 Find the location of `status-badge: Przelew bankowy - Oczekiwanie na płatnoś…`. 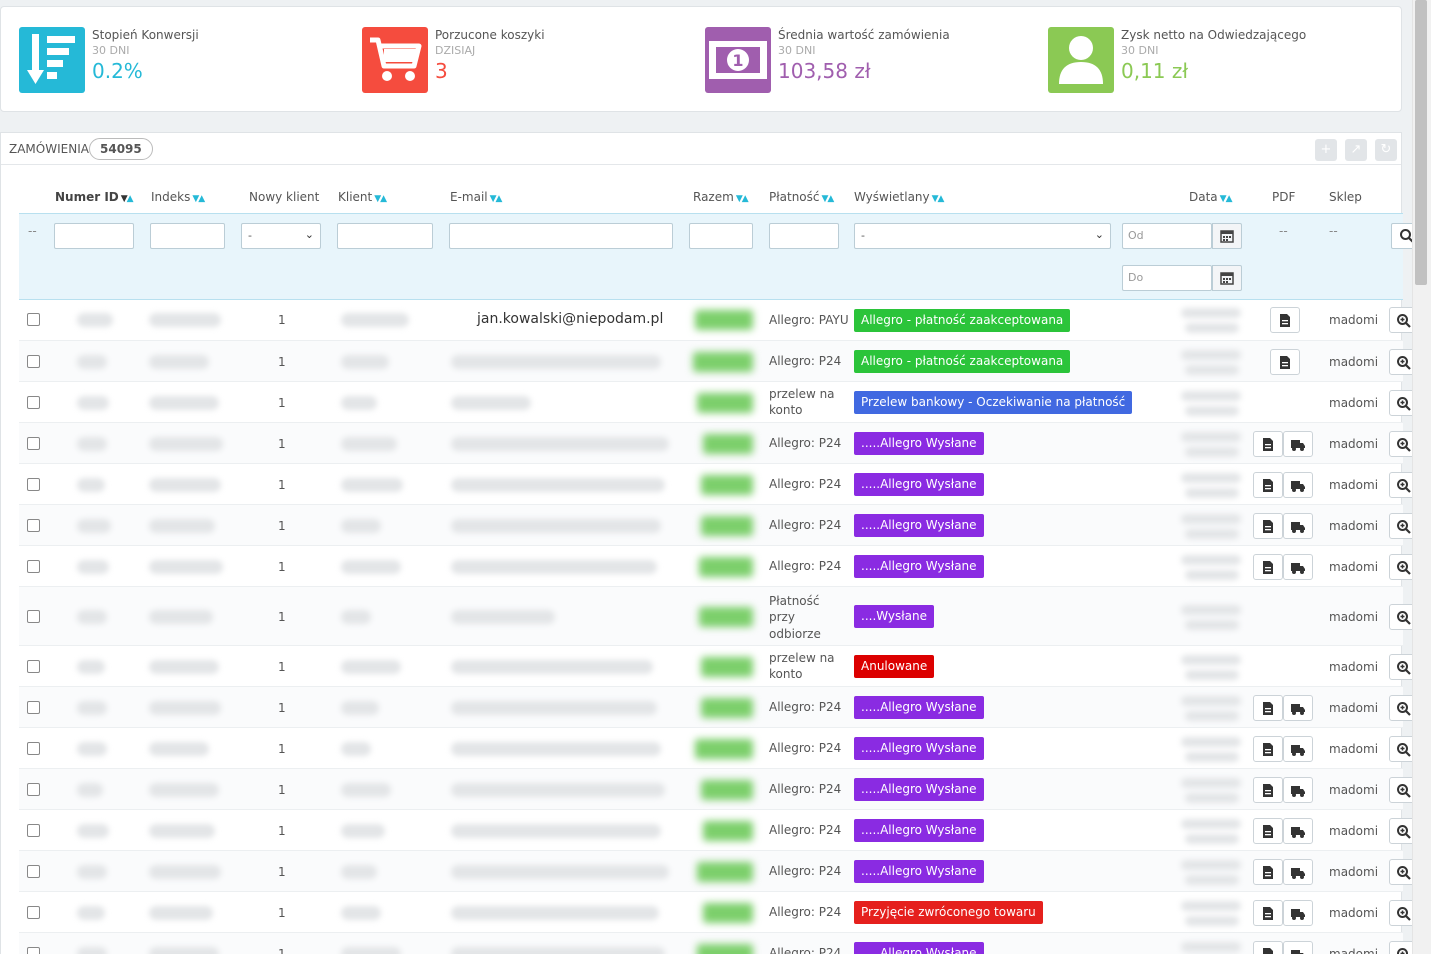

status-badge: Przelew bankowy - Oczekiwanie na płatnoś… is located at coordinates (993, 402).